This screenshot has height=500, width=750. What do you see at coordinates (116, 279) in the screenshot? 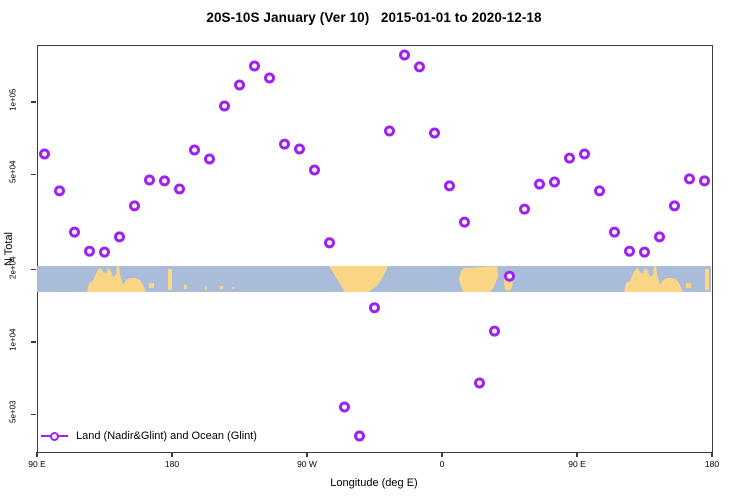
I see `land-shape-australia` at bounding box center [116, 279].